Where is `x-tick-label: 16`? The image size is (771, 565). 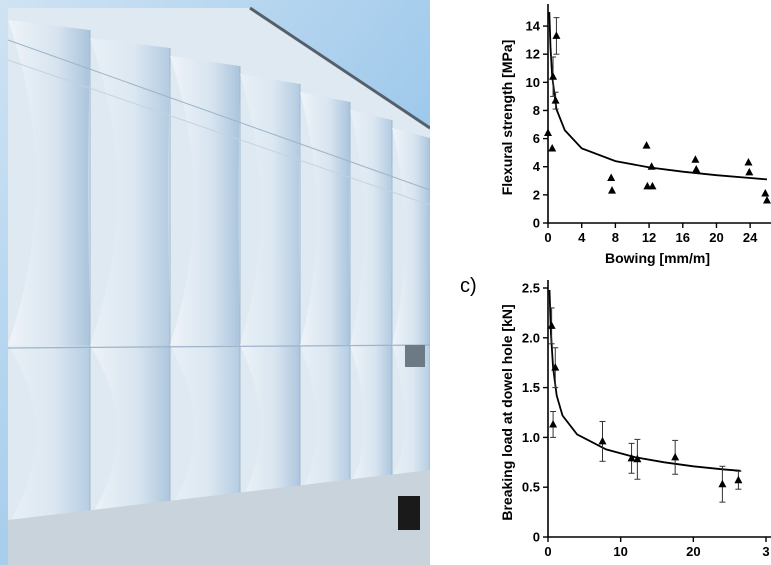 x-tick-label: 16 is located at coordinates (683, 237).